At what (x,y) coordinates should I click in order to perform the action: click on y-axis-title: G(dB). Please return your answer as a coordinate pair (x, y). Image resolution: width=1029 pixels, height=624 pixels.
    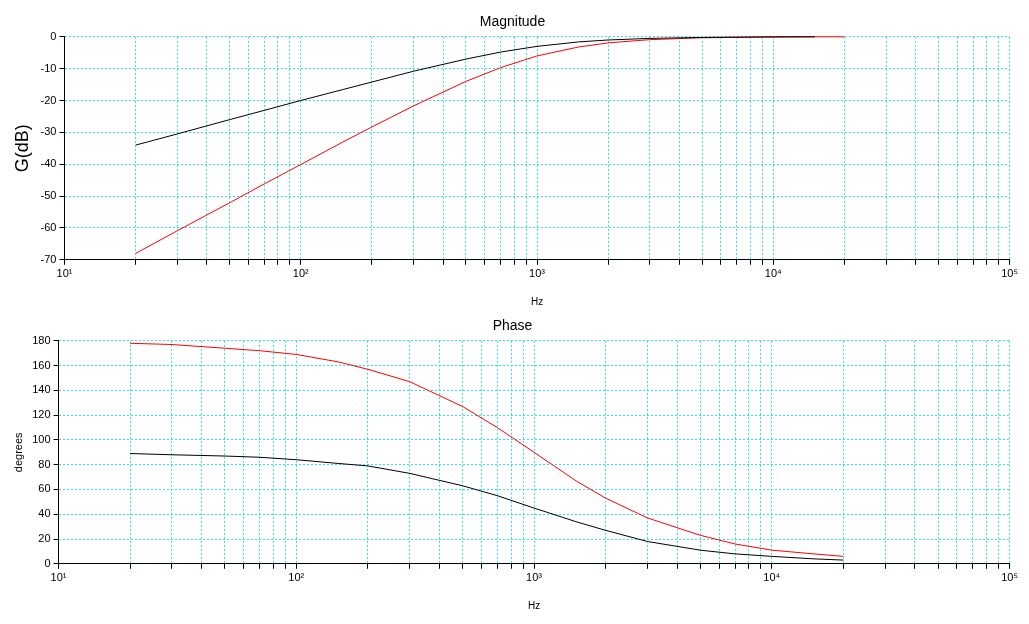
    Looking at the image, I should click on (21, 148).